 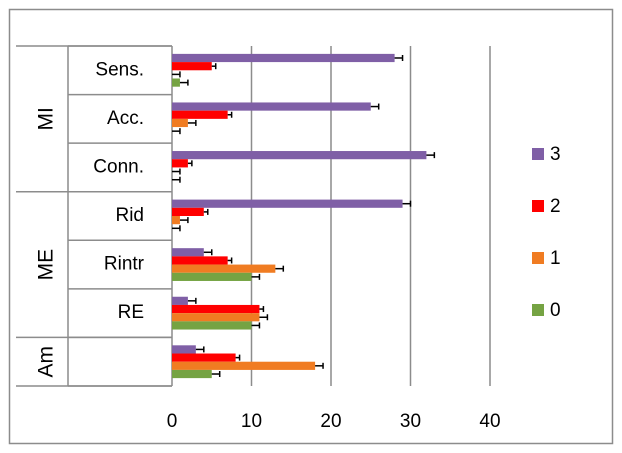 I want to click on legend-label: 3, so click(x=555, y=154).